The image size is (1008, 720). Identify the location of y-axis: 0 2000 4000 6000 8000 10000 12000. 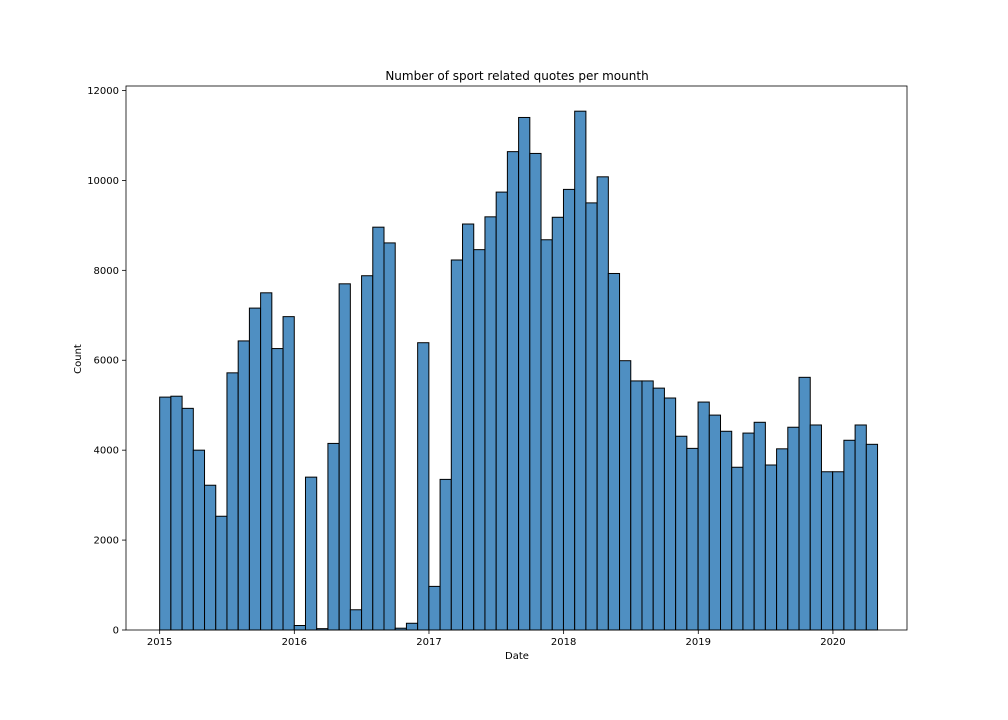
(106, 361).